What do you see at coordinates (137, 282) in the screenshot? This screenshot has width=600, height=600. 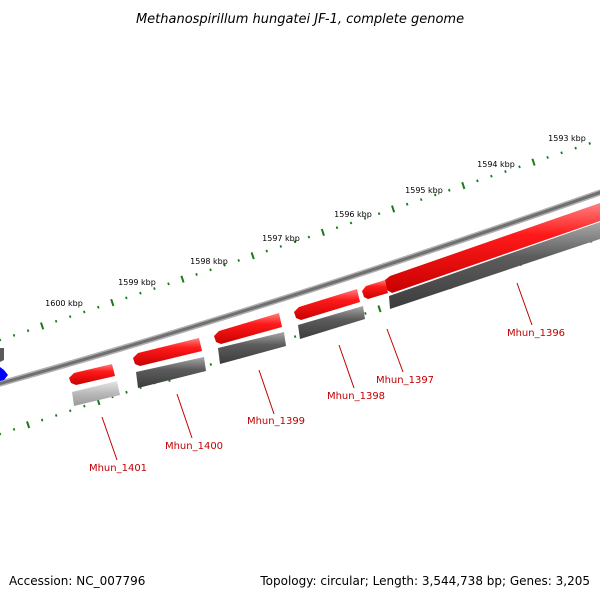 I see `scale-label: 1599 kbp` at bounding box center [137, 282].